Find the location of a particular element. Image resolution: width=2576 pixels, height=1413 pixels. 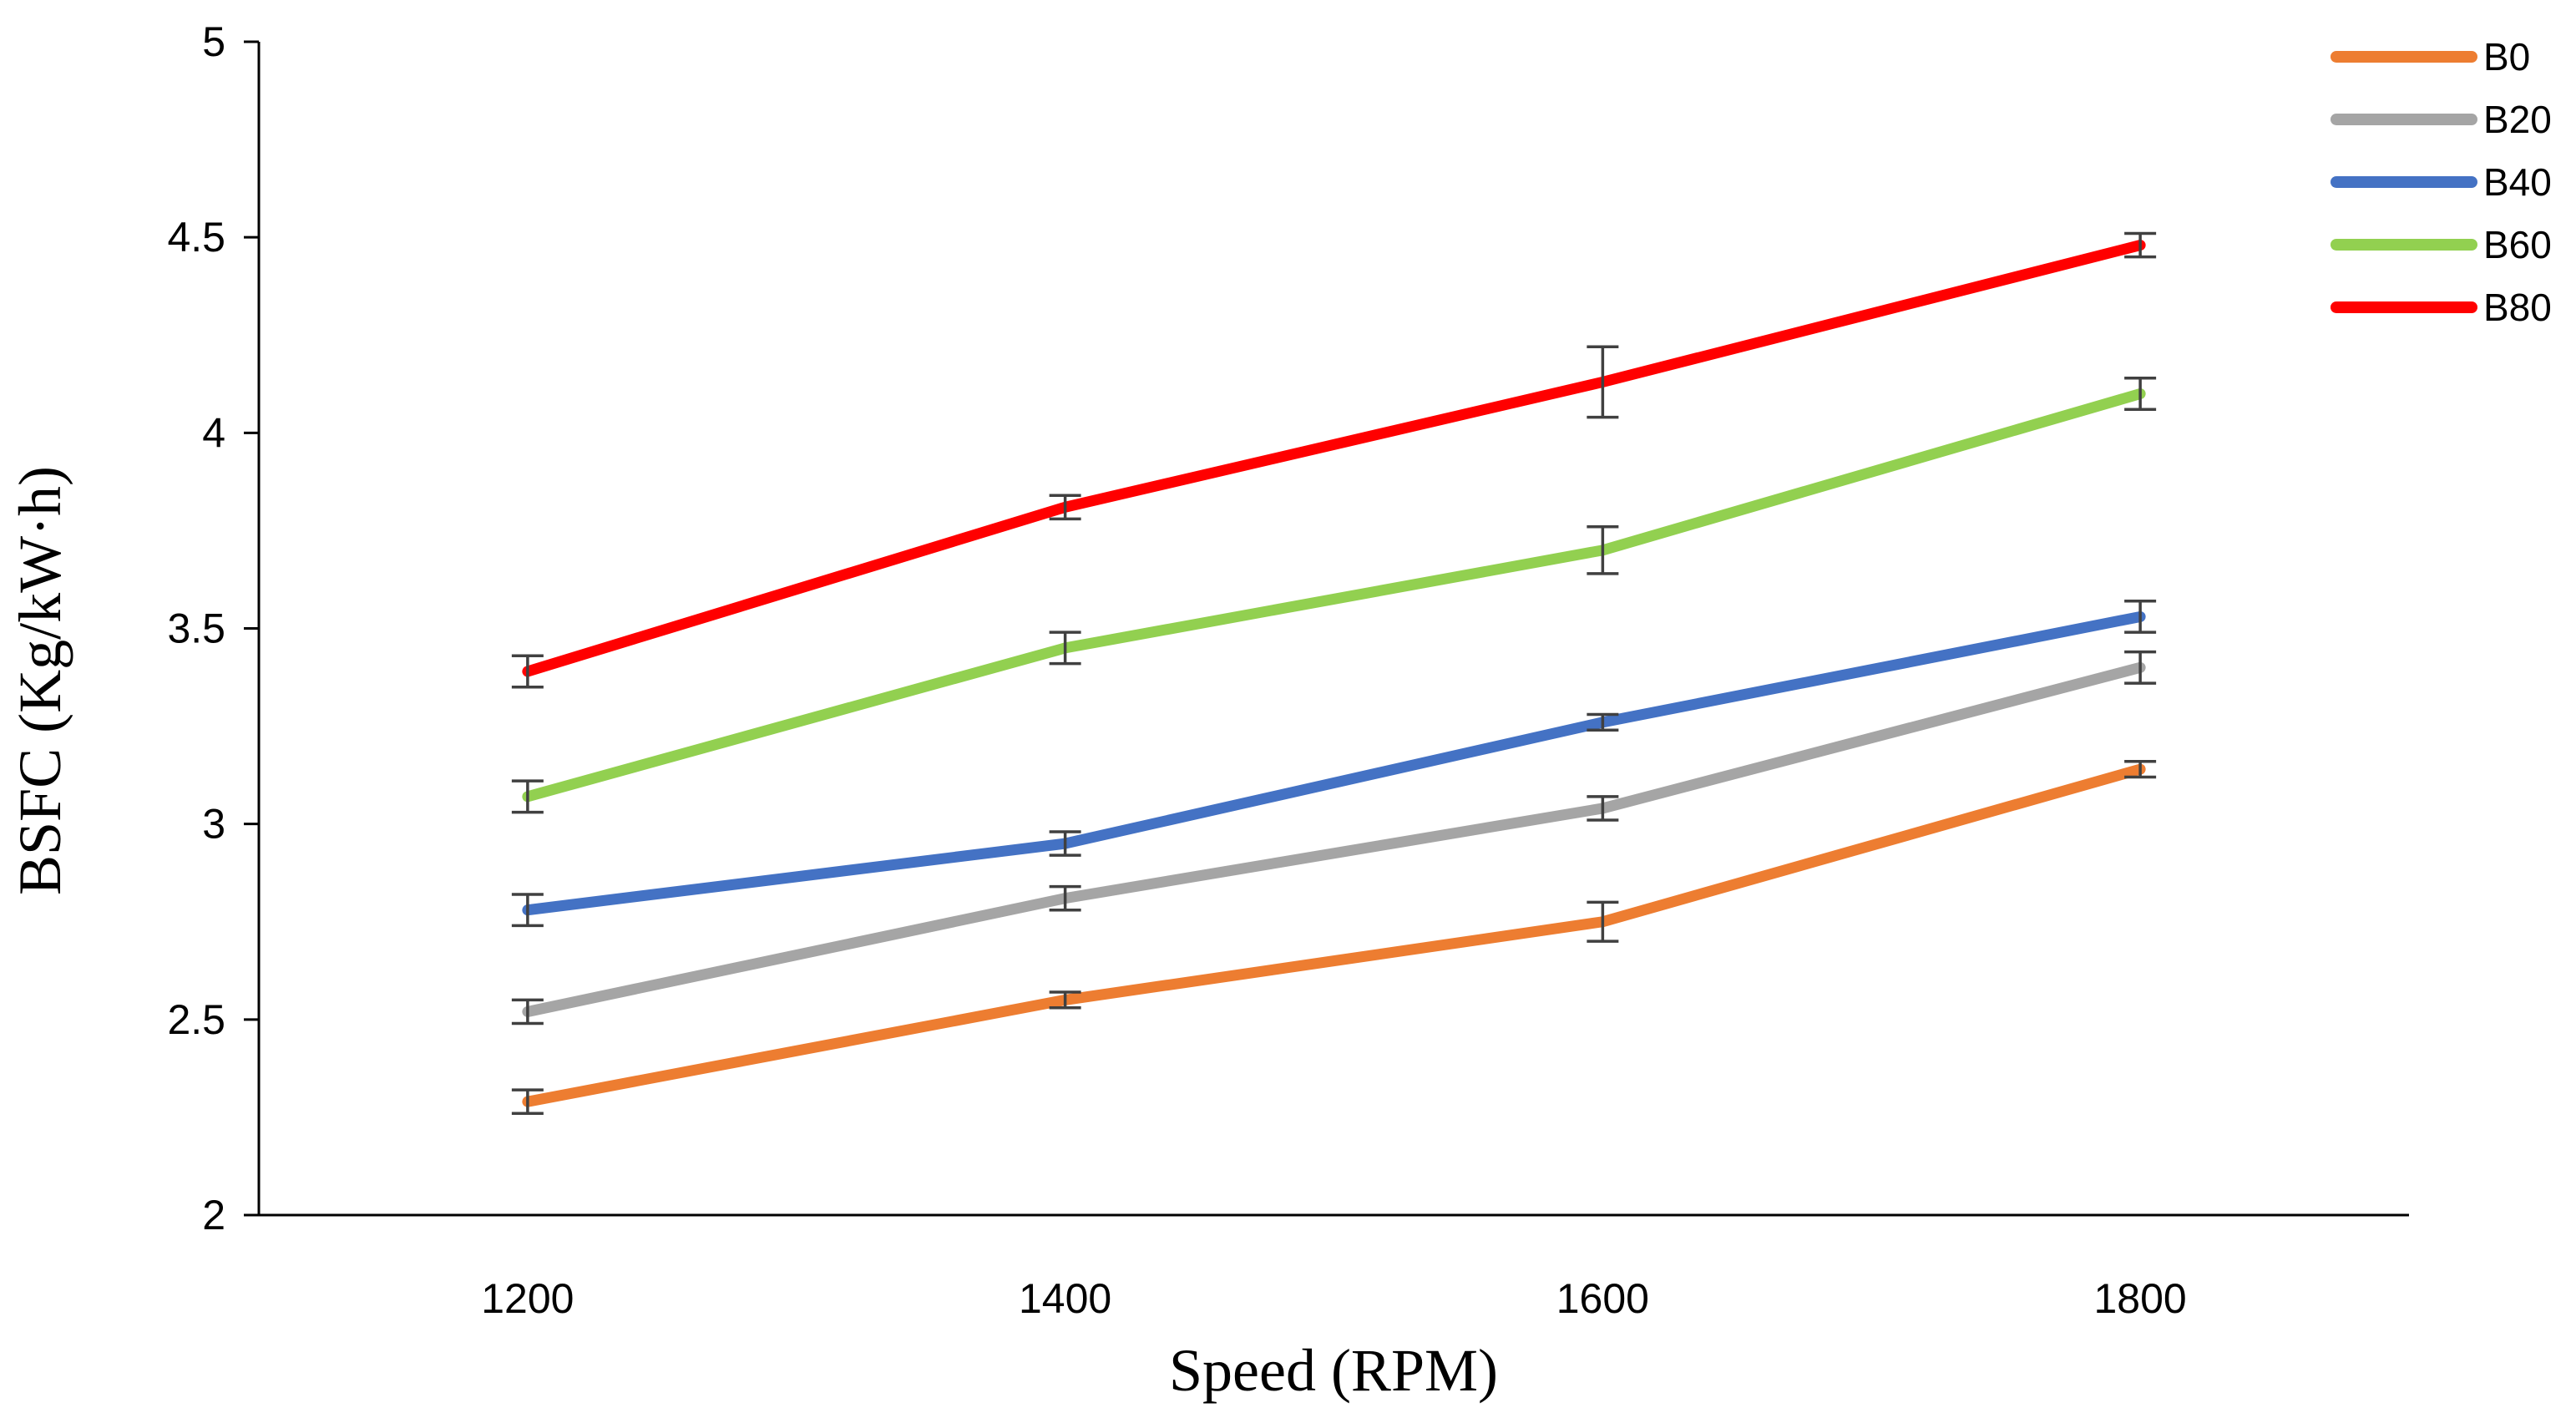

y-tick-label: 4 is located at coordinates (213, 432).